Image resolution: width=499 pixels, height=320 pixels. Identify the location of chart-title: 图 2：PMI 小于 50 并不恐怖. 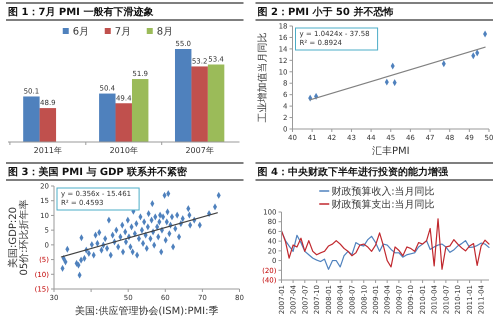
(326, 12).